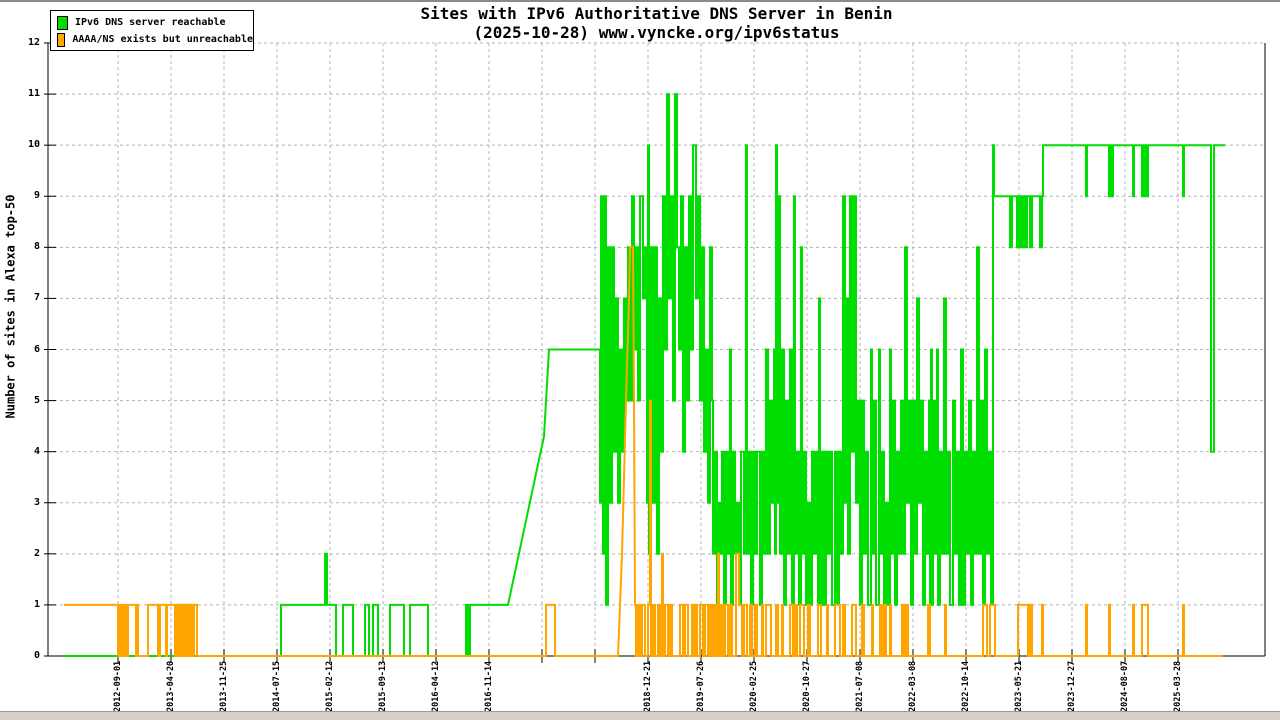  I want to click on x-tick-label: 2025-03-28, so click(1178, 686).